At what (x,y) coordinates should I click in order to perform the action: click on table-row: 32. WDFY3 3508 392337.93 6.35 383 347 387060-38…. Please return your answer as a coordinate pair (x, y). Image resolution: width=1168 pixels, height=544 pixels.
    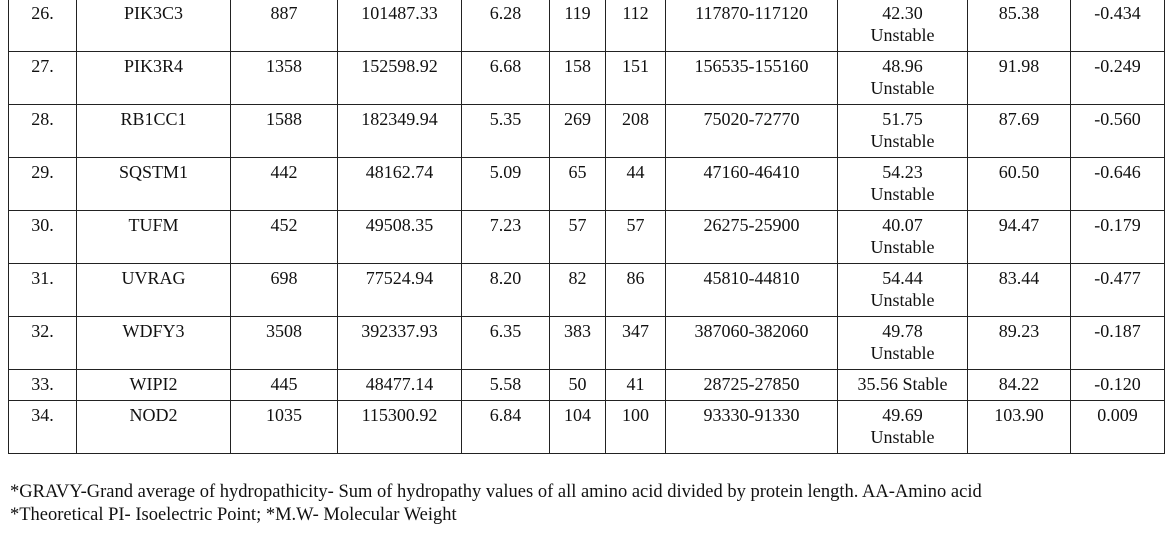
    Looking at the image, I should click on (586, 343).